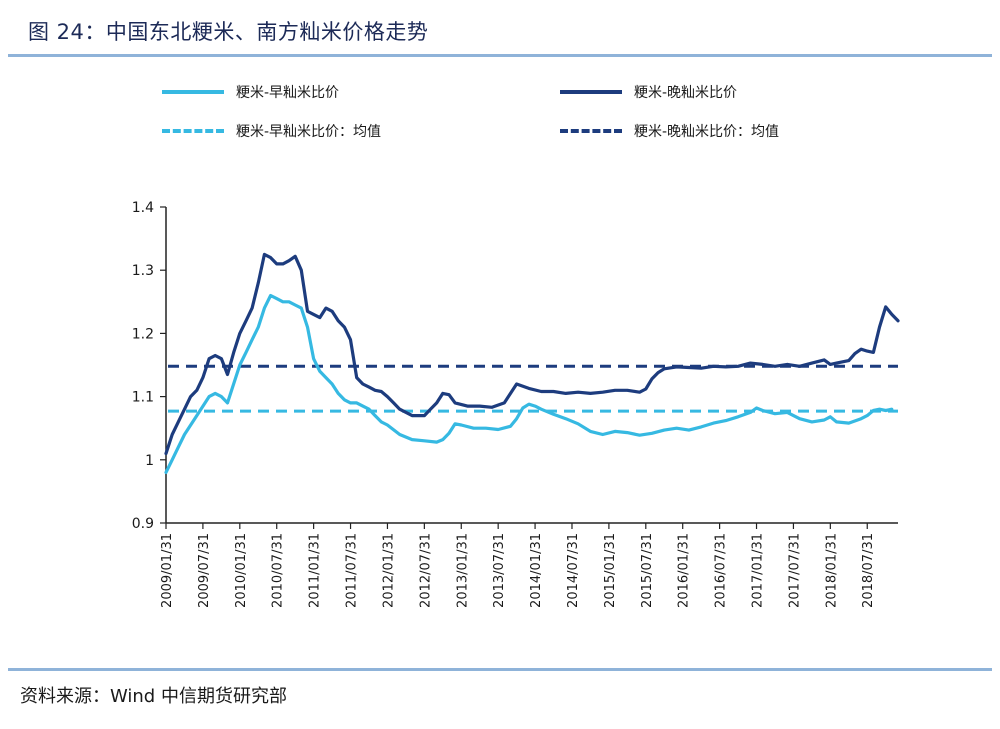 The image size is (1000, 729). I want to click on top-rule, so click(500, 55).